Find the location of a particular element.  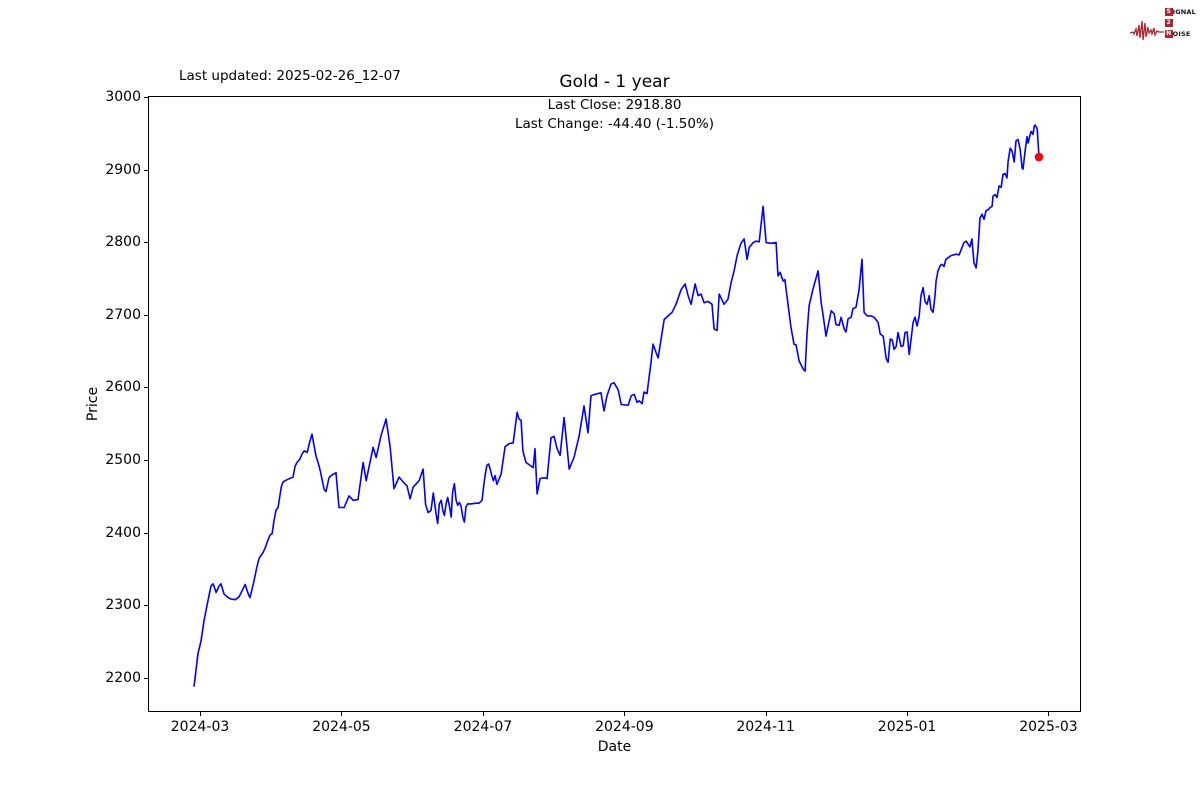

waveform-icon is located at coordinates (1146, 30).